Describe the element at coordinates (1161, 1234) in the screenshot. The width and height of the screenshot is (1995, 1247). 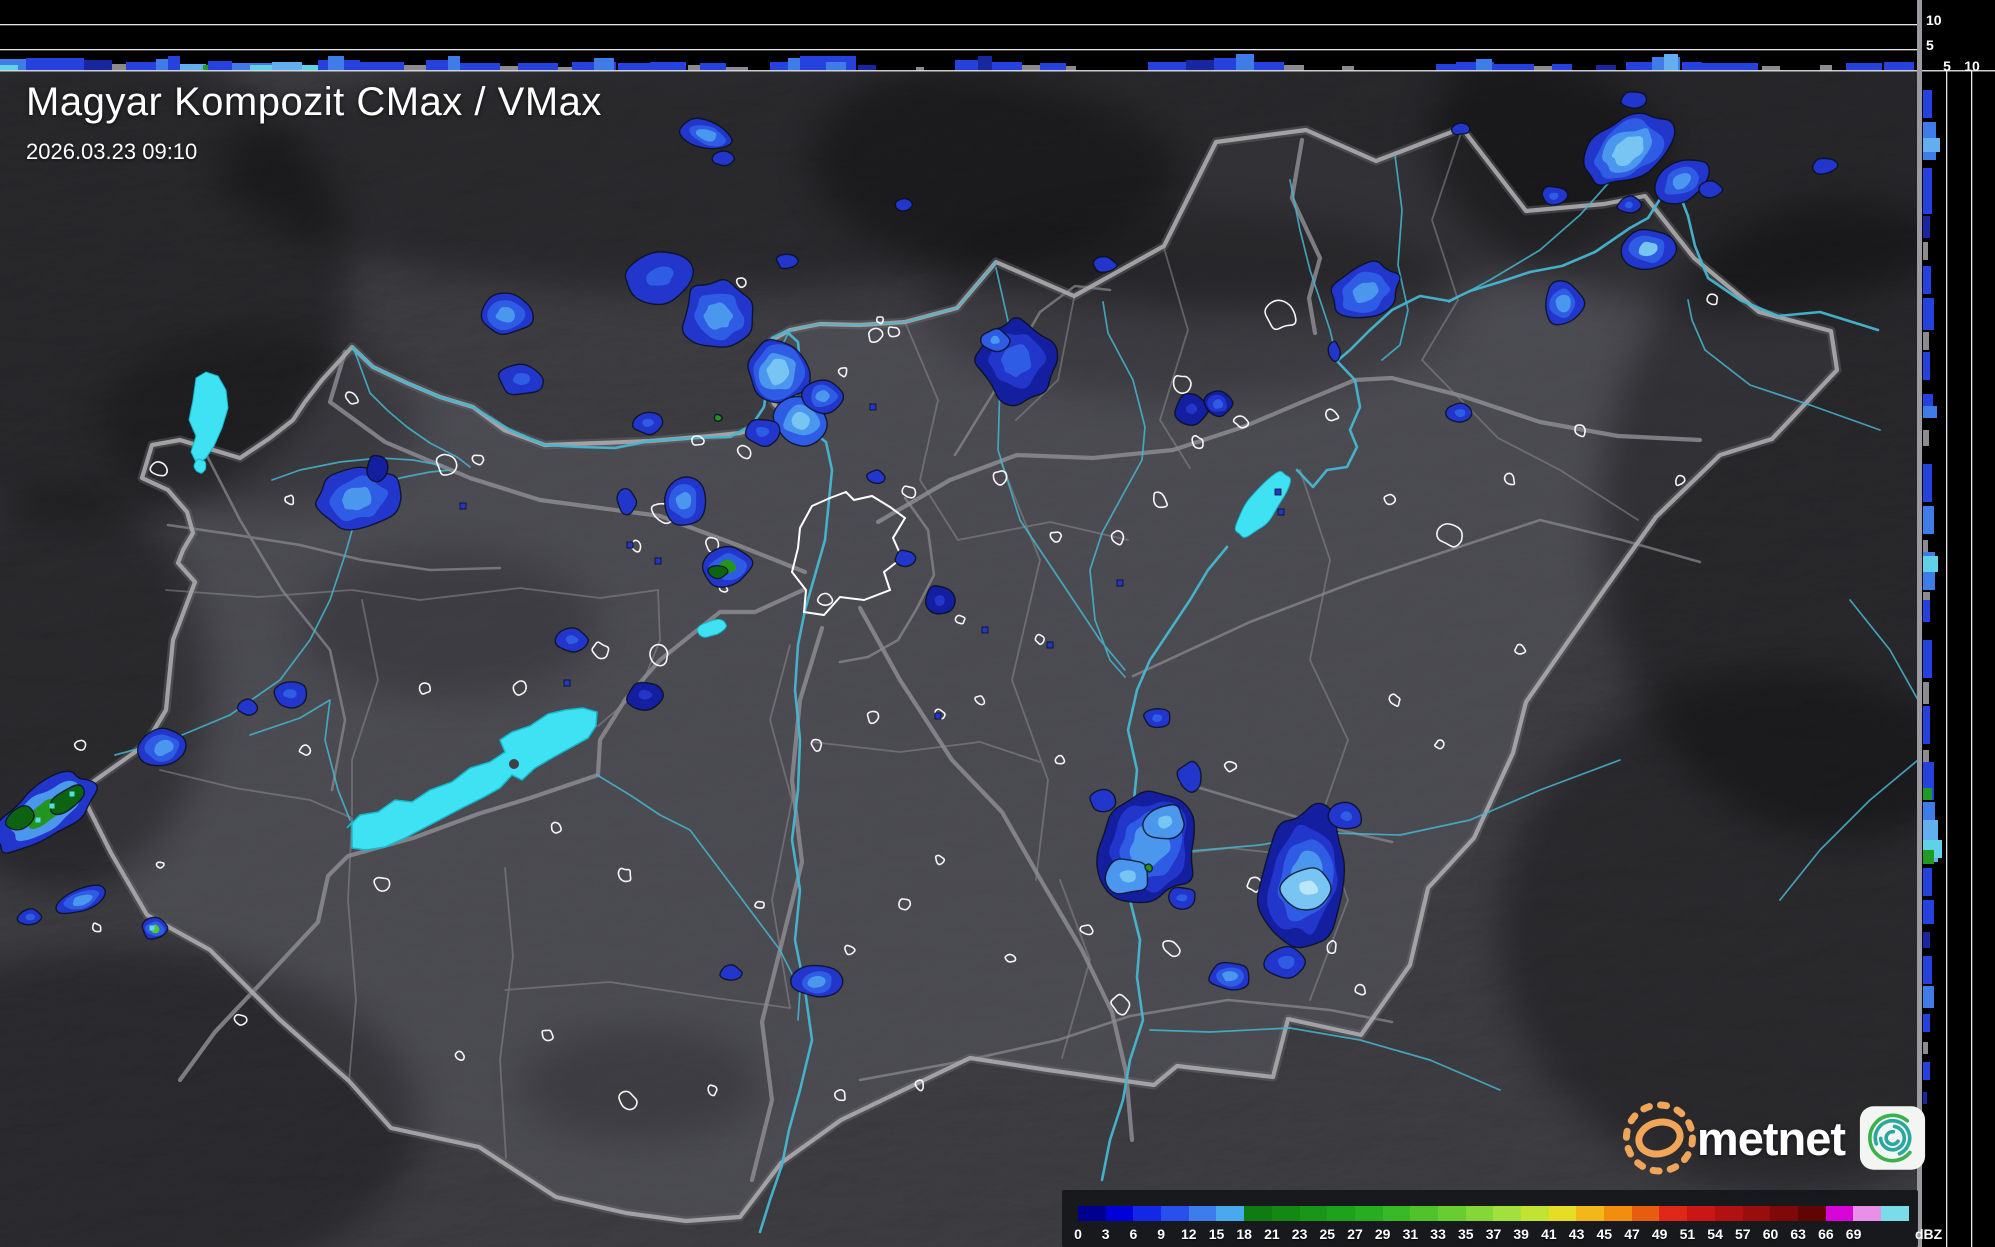
I see `legend-tick: 9` at that location.